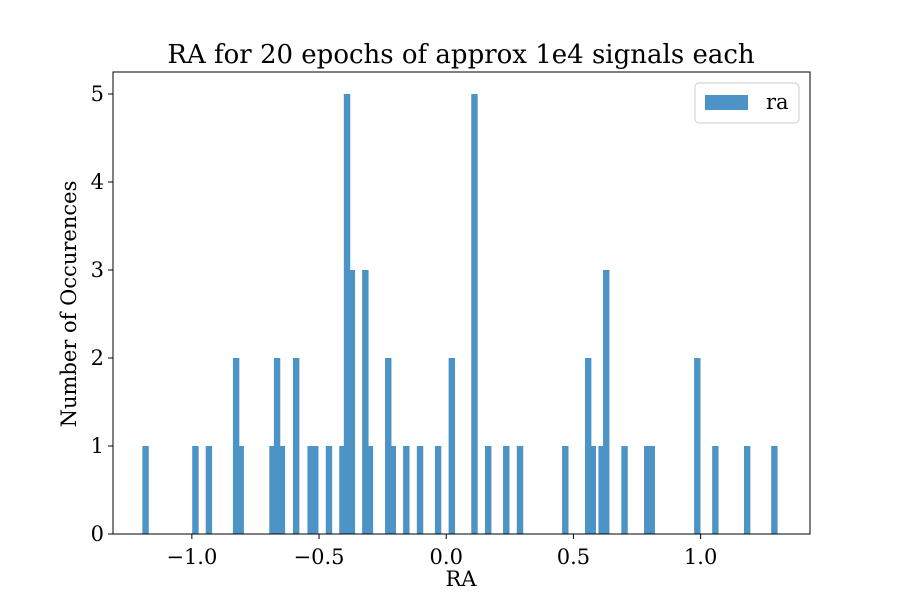 The image size is (900, 600). I want to click on x-axis-label: RA, so click(462, 579).